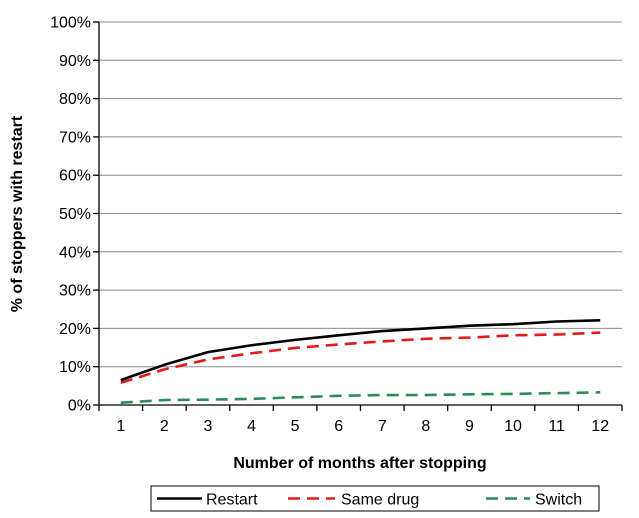  What do you see at coordinates (295, 426) in the screenshot?
I see `x-tick-label: 5` at bounding box center [295, 426].